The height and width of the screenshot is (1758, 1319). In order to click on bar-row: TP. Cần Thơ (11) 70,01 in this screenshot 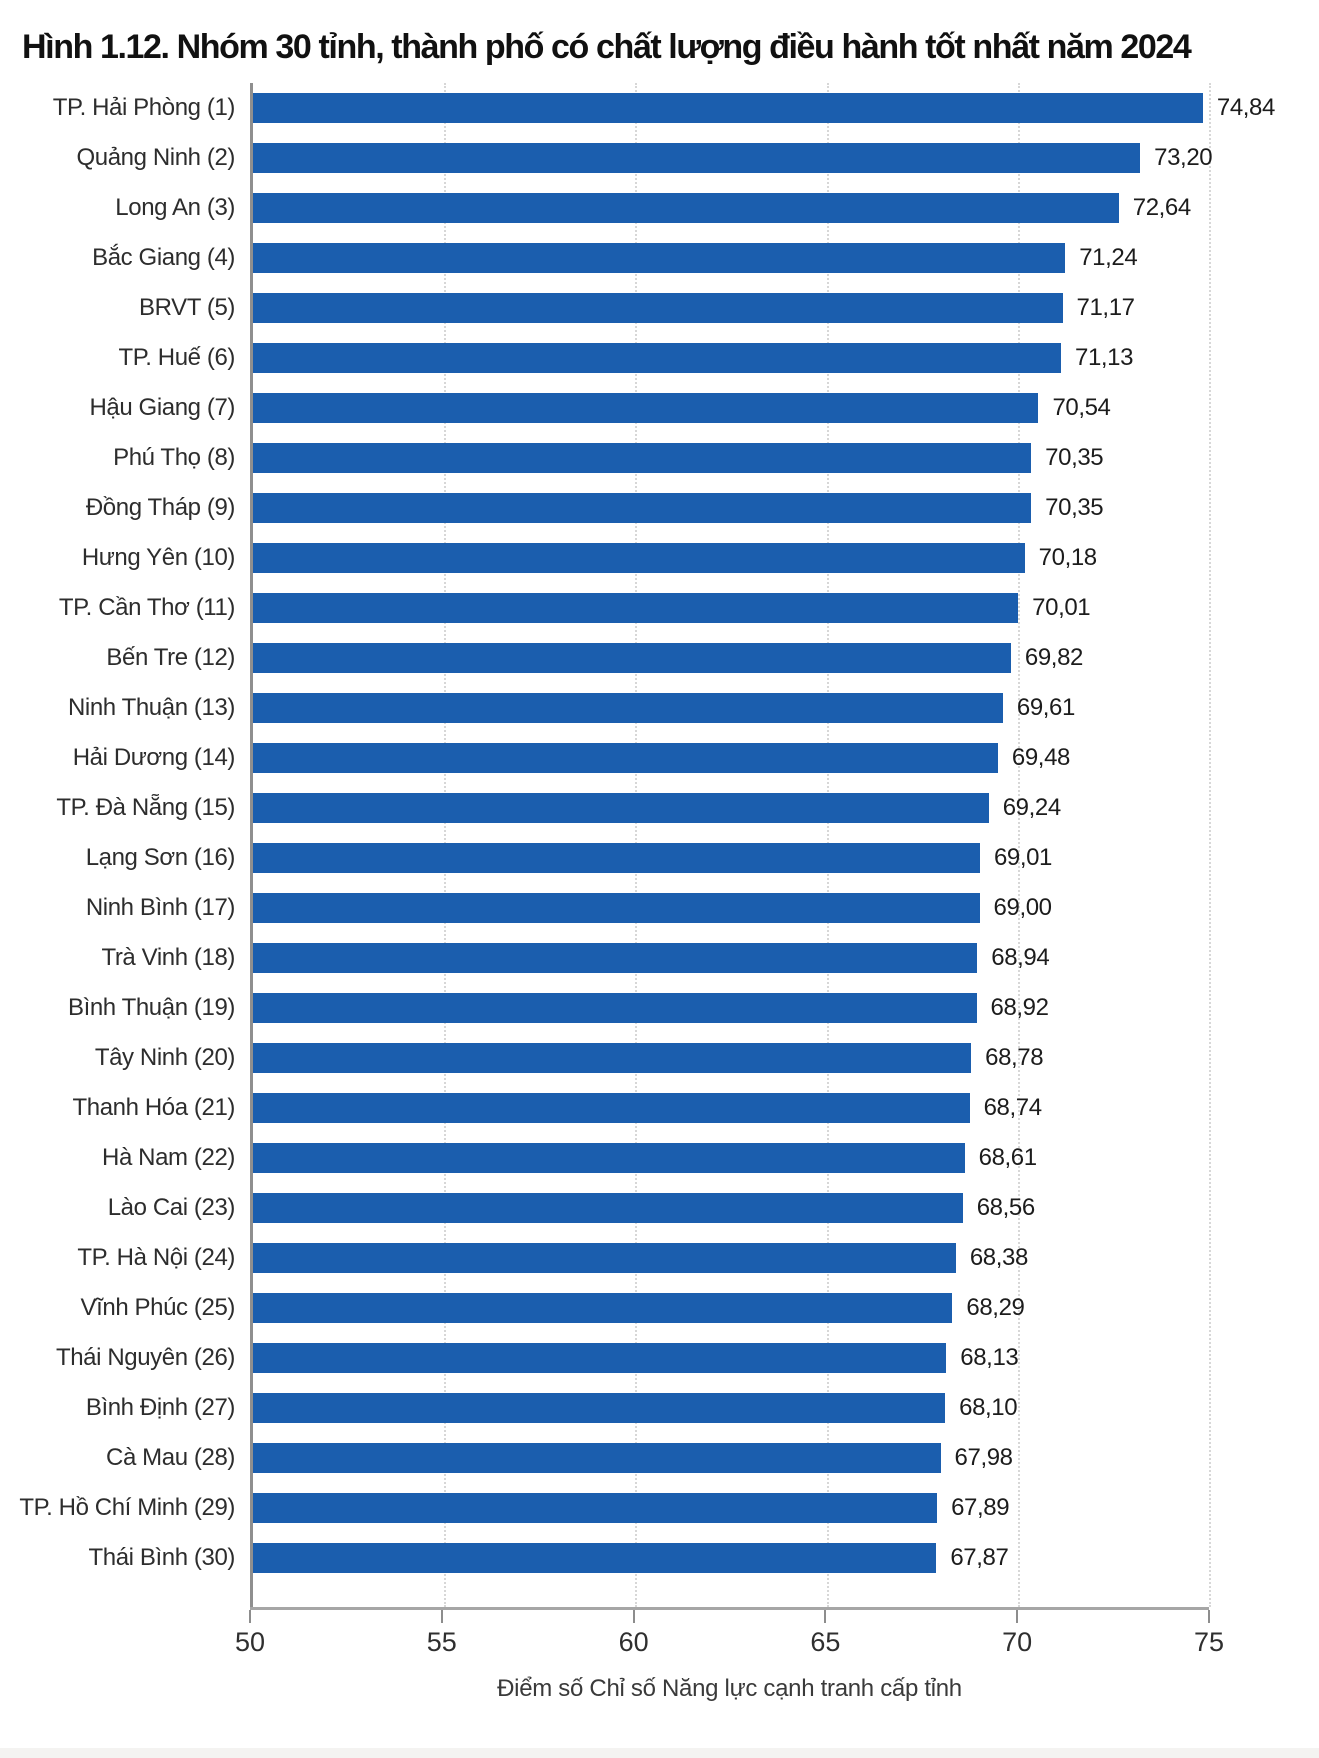, I will do `click(659, 608)`.